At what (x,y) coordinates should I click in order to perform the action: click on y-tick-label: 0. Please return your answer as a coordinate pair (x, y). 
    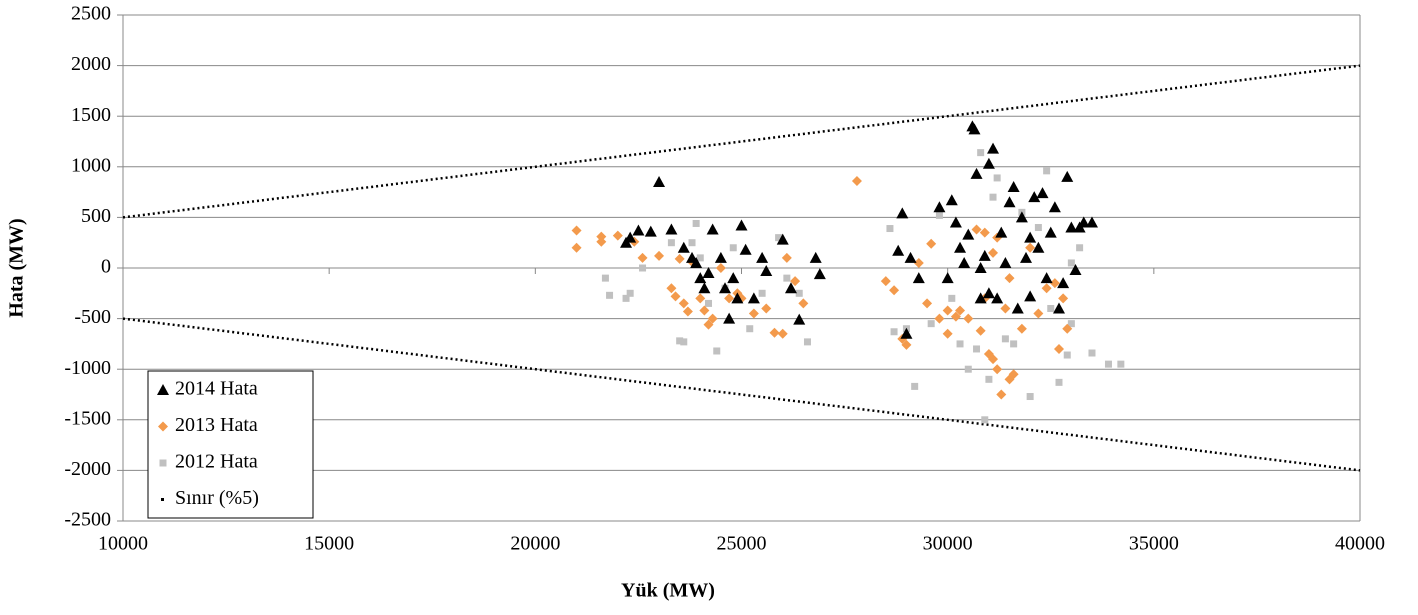
    Looking at the image, I should click on (106, 267).